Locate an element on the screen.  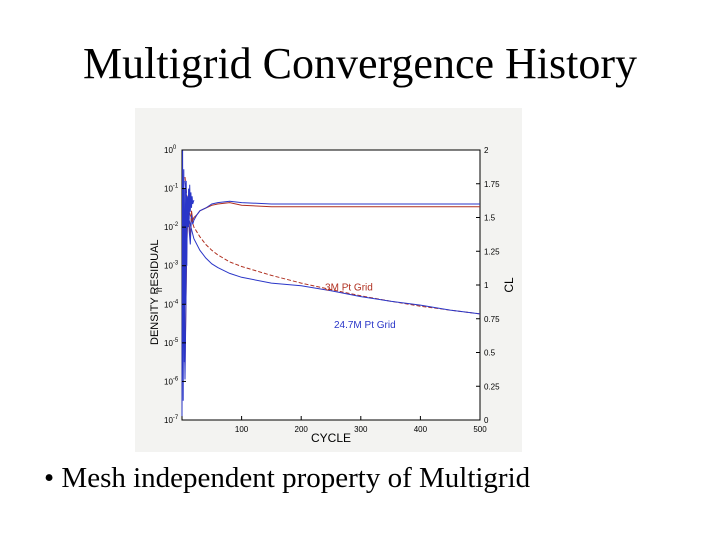
y-left-tick-label: 10⁻⁷ is located at coordinates (171, 420).